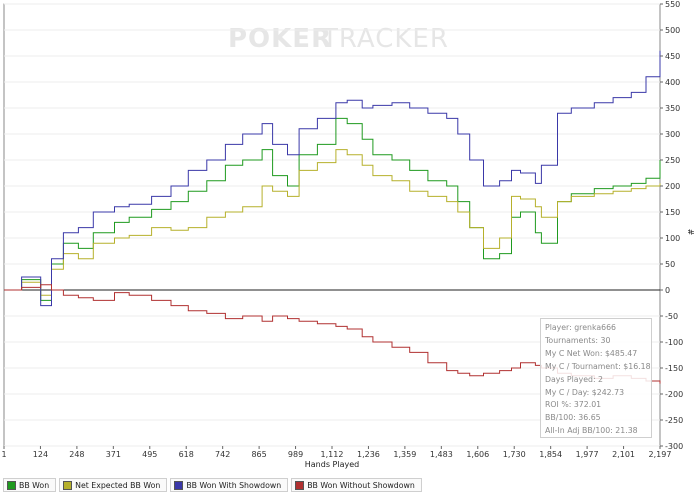 This screenshot has width=700, height=500. Describe the element at coordinates (441, 454) in the screenshot. I see `x-tick-label: 1,483` at that location.